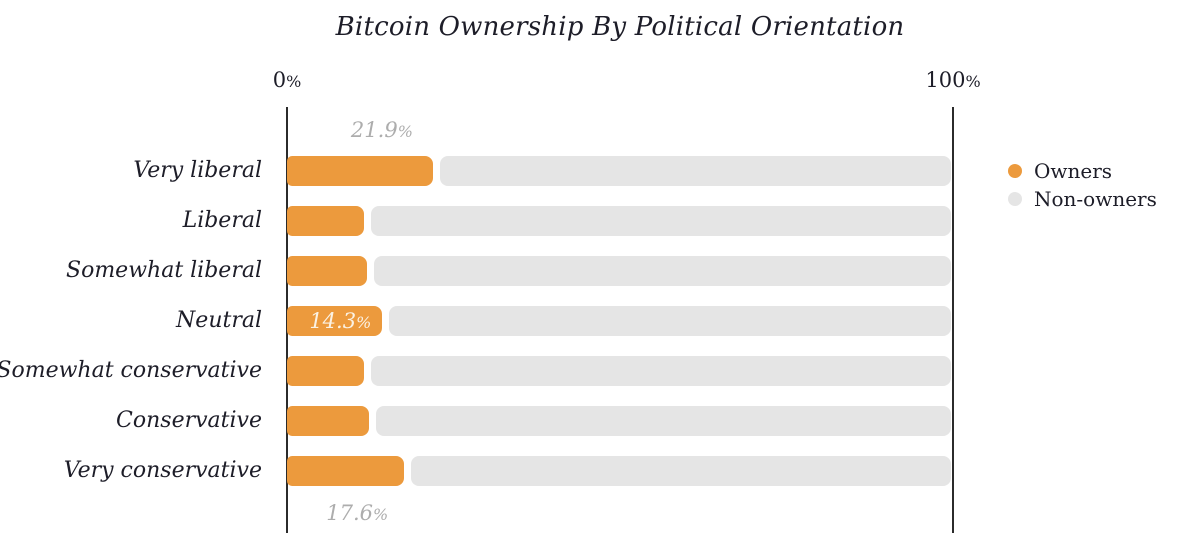 Image resolution: width=1200 pixels, height=557 pixels. Describe the element at coordinates (164, 270) in the screenshot. I see `category-label: Somewhat liberal` at that location.